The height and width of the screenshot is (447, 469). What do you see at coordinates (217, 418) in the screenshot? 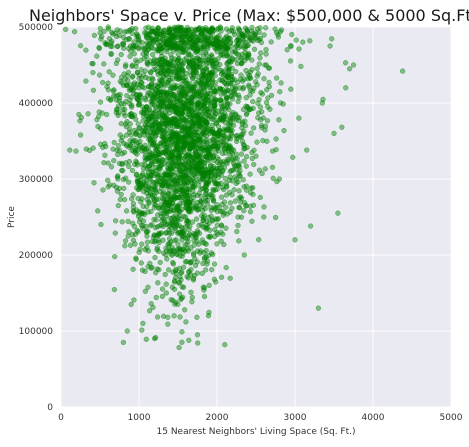
I see `x-tick-label: 2000` at bounding box center [217, 418].